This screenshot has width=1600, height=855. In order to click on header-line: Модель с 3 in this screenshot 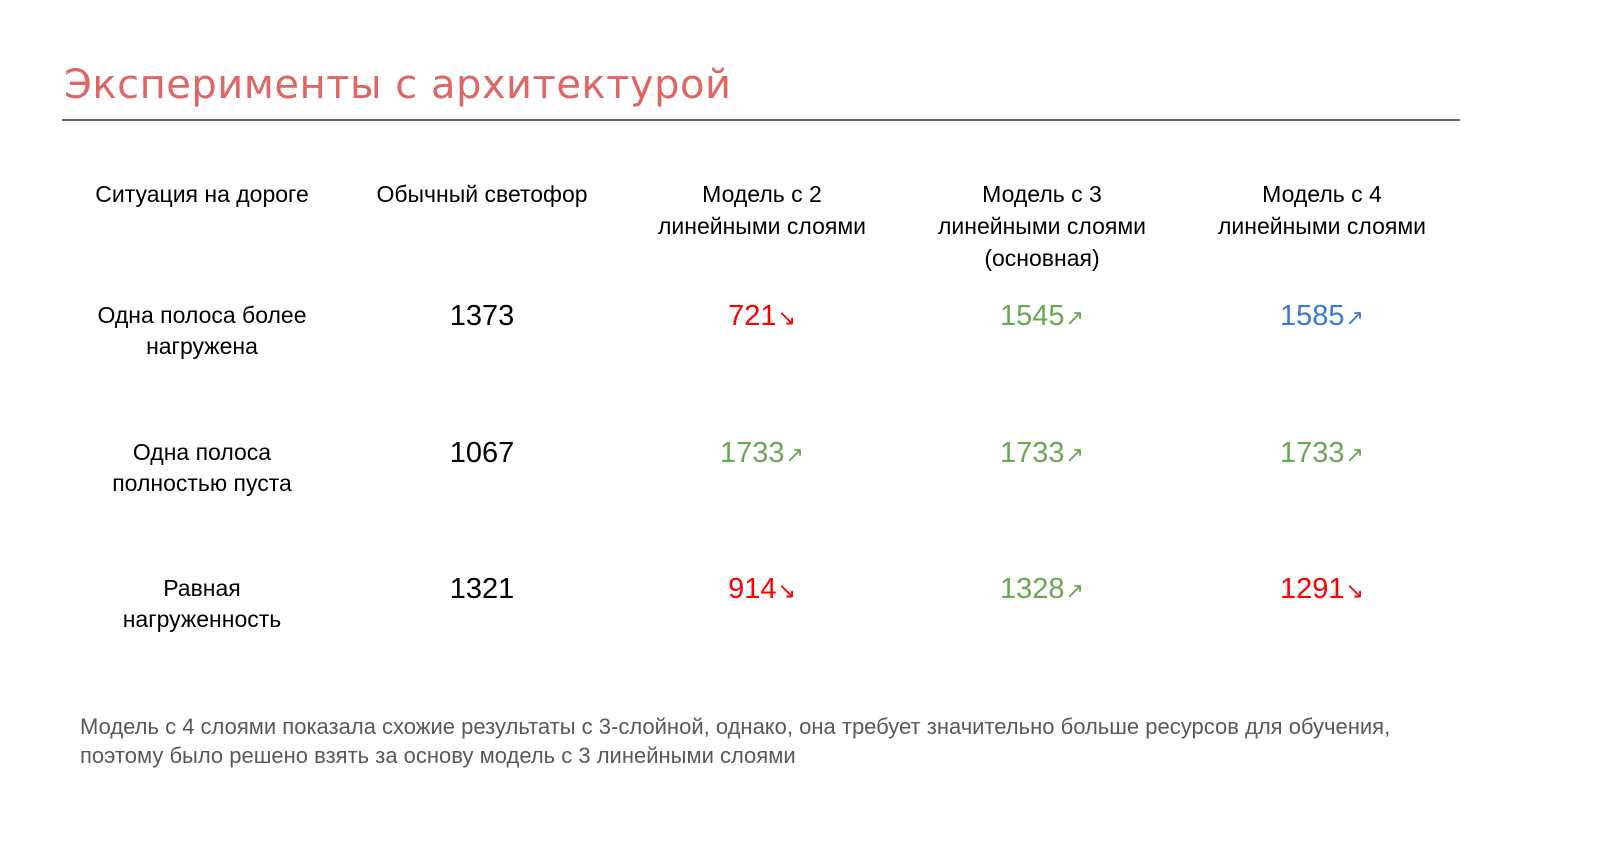, I will do `click(1042, 194)`.